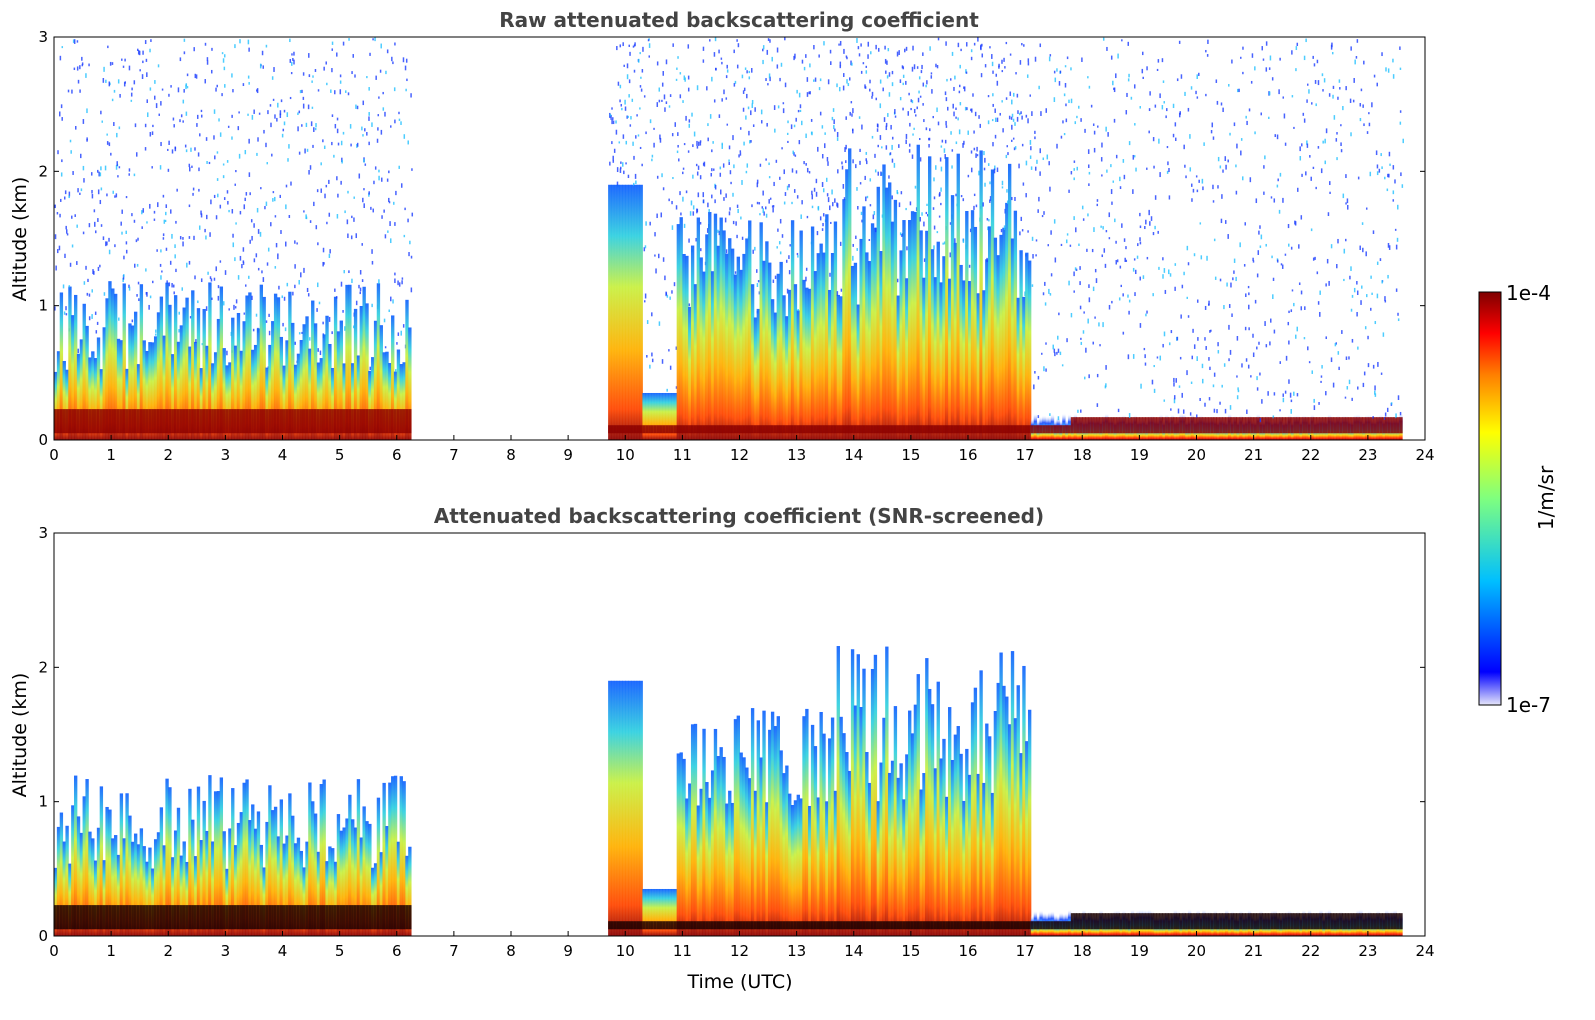 The height and width of the screenshot is (1020, 1595). I want to click on y-tick-label: 2, so click(43, 171).